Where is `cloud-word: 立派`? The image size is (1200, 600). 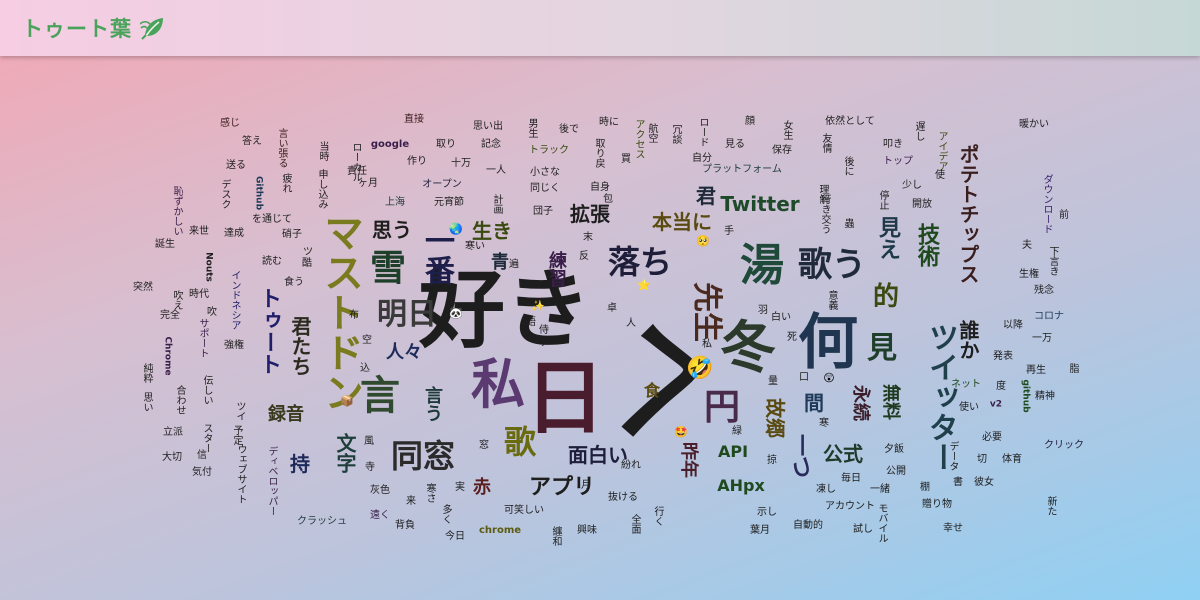 cloud-word: 立派 is located at coordinates (173, 432).